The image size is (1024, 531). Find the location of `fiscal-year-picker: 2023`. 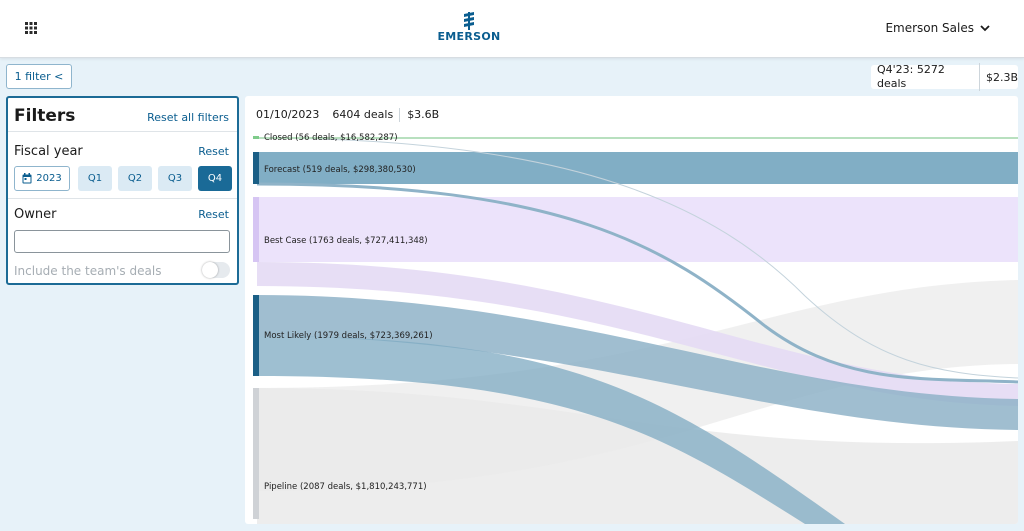

fiscal-year-picker: 2023 is located at coordinates (42, 178).